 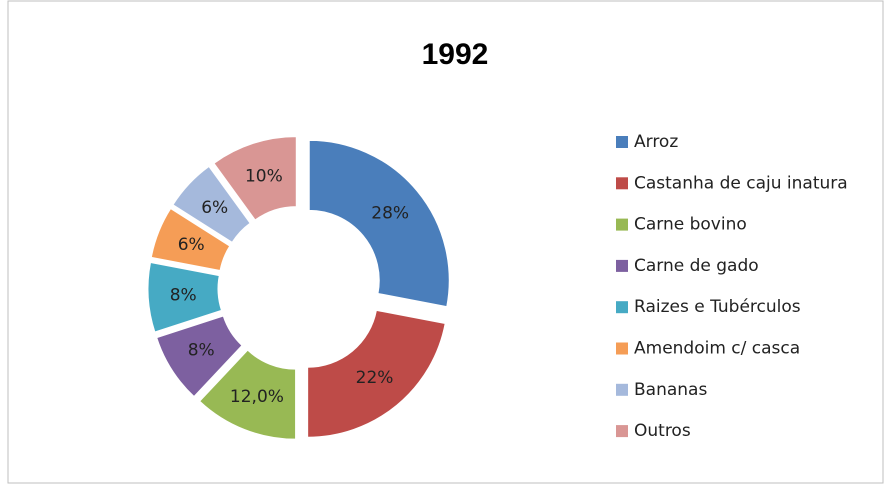 I want to click on data-label: 22%, so click(x=375, y=378).